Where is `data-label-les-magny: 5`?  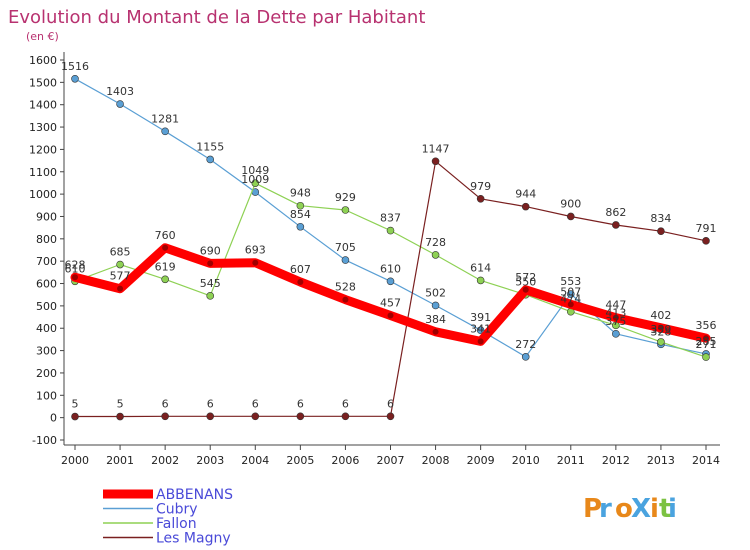
data-label-les-magny: 5 is located at coordinates (120, 404).